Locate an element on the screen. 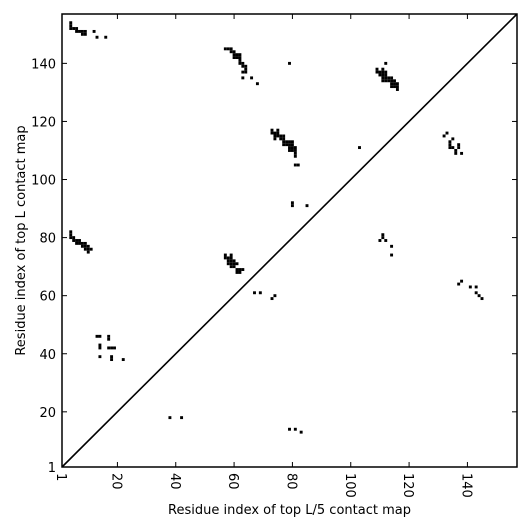  y-tick-label: 1 is located at coordinates (52, 468).